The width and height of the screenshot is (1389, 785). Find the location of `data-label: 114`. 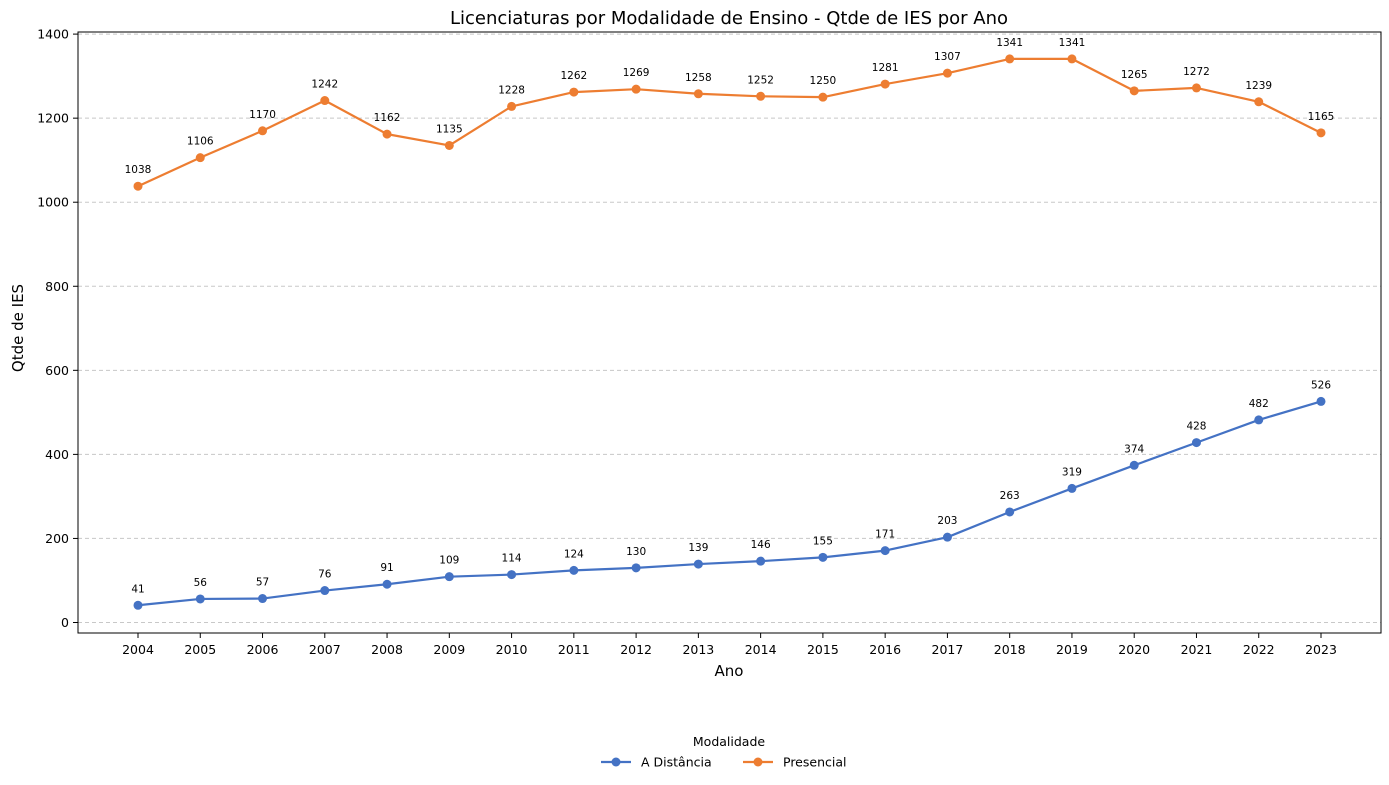

data-label: 114 is located at coordinates (512, 559).